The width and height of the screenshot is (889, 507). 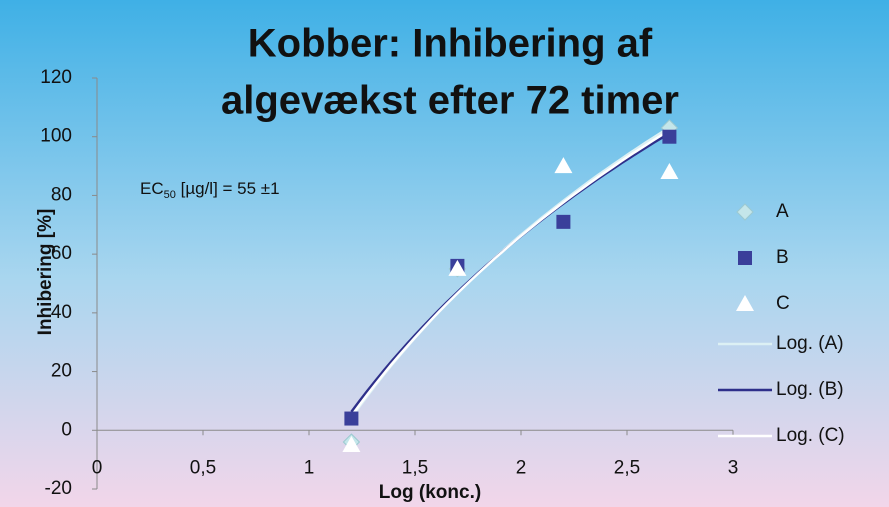 What do you see at coordinates (810, 389) in the screenshot?
I see `legend-label: Log. (B)` at bounding box center [810, 389].